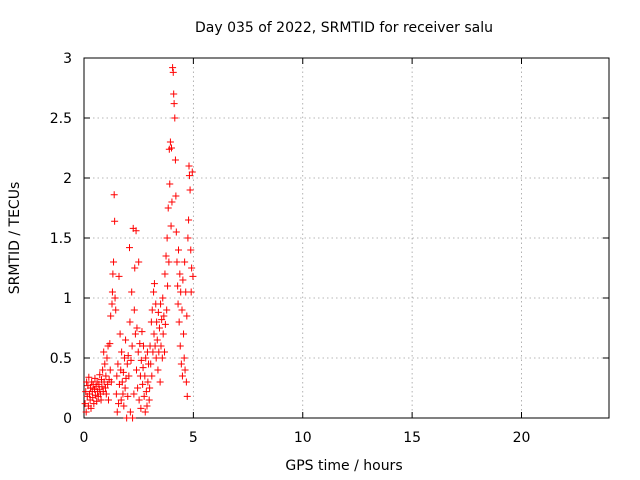  What do you see at coordinates (67, 59) in the screenshot?
I see `y-tick-label: 3` at bounding box center [67, 59].